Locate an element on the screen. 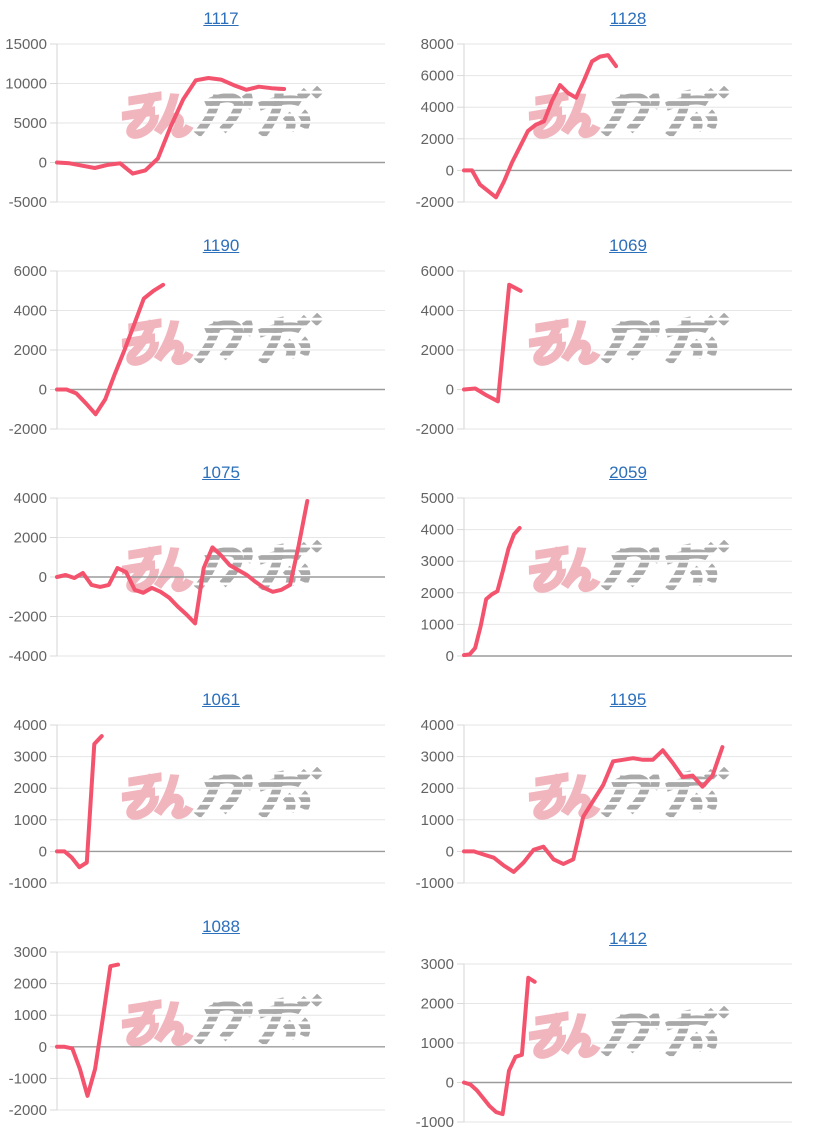 The height and width of the screenshot is (1147, 815). y-axis-label: 10000 is located at coordinates (26, 84).